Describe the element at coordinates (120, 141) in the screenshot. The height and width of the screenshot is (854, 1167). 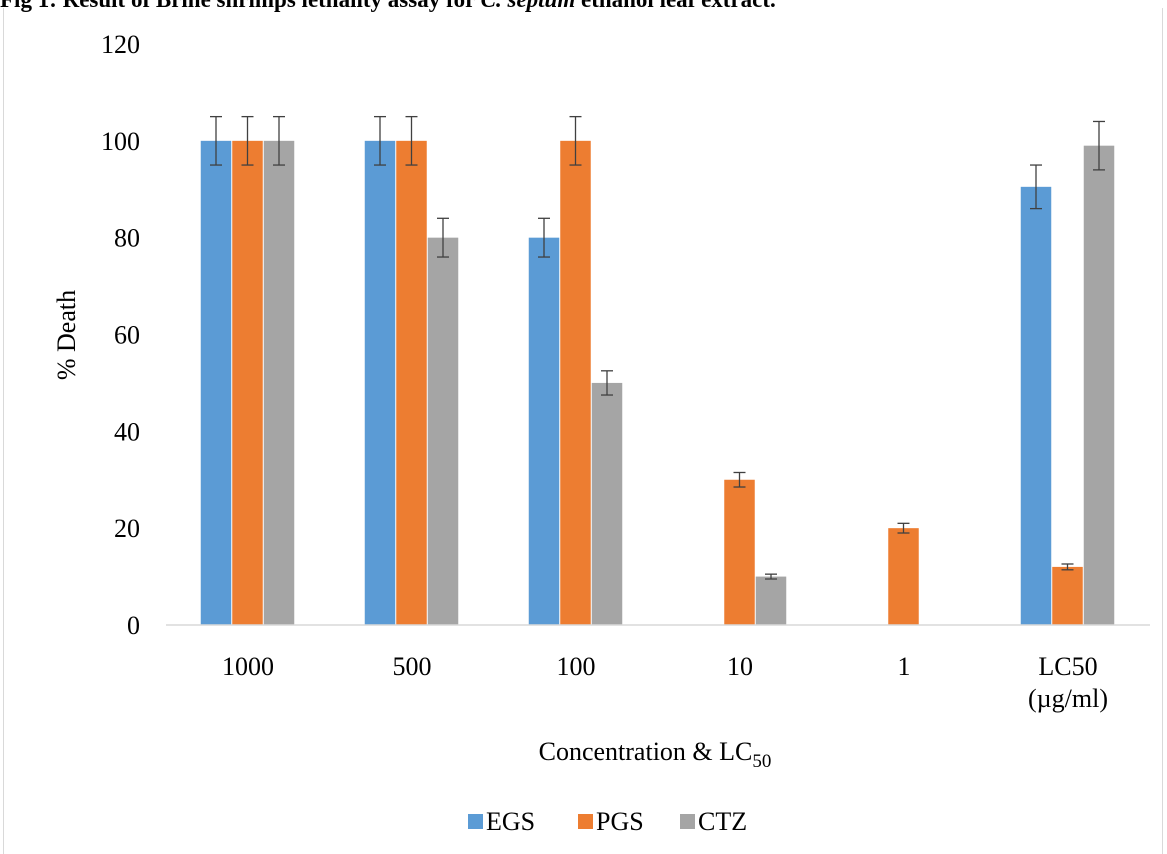
I see `y-tick-label: 100` at that location.